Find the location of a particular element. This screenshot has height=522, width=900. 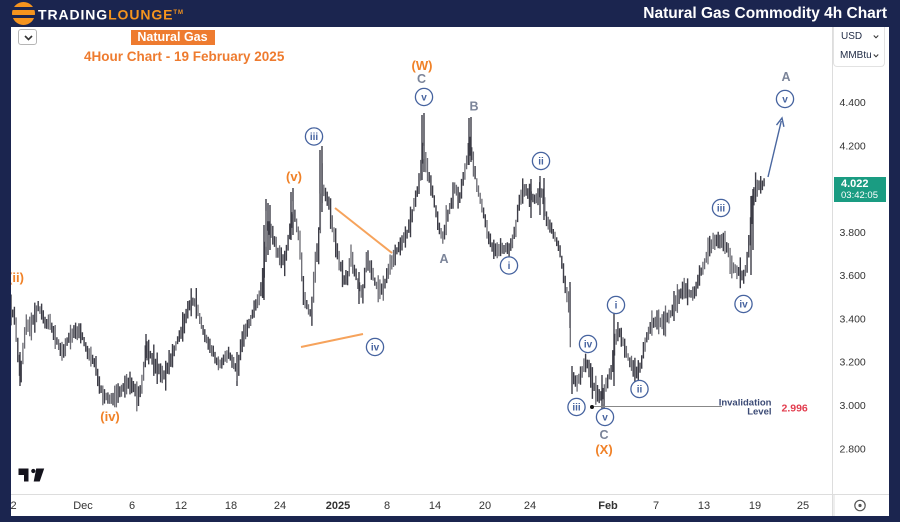

svg-text: 3.800 is located at coordinates (853, 233).